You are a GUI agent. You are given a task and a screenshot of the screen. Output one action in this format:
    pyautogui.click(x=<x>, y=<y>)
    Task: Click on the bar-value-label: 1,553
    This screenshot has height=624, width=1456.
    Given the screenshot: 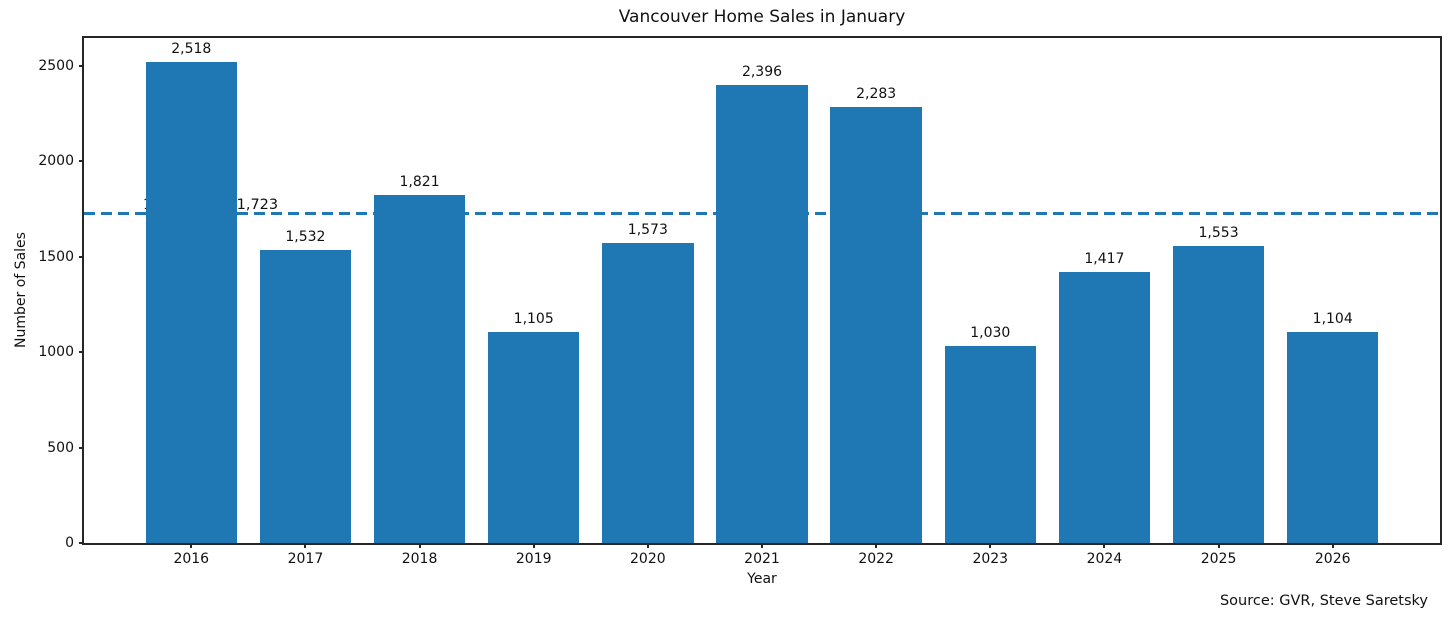 What is the action you would take?
    pyautogui.click(x=1218, y=233)
    